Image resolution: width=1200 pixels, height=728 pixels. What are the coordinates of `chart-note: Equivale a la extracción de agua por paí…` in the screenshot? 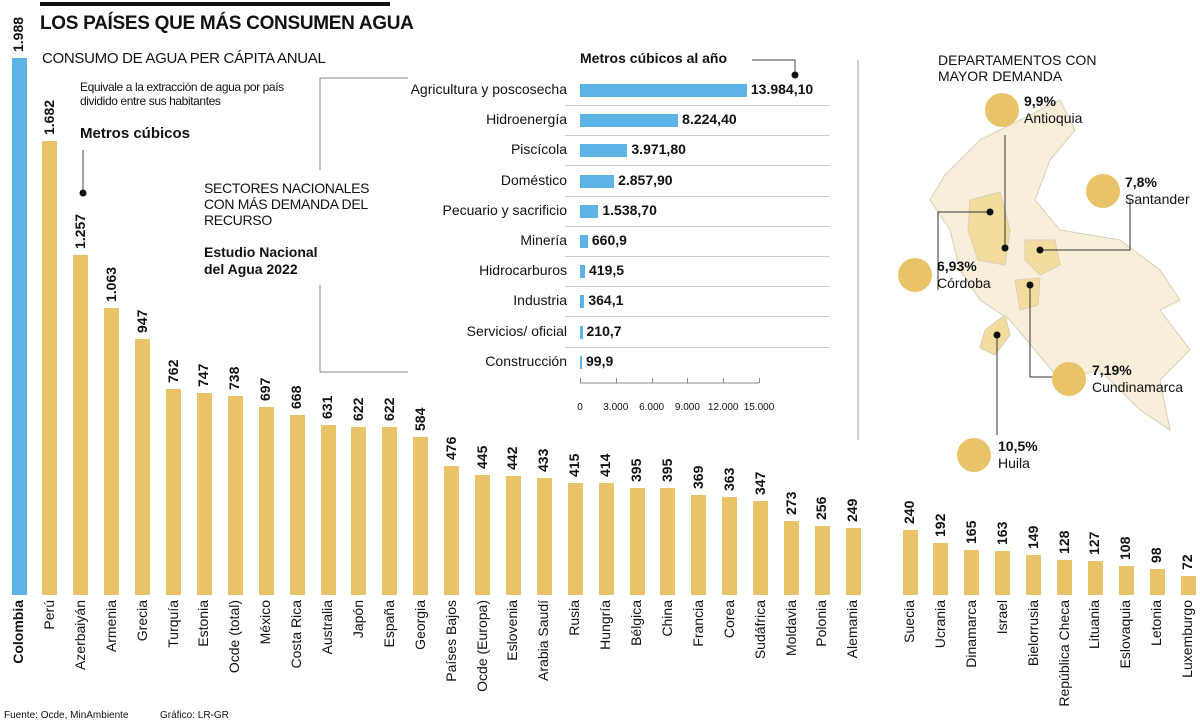 It's located at (182, 94).